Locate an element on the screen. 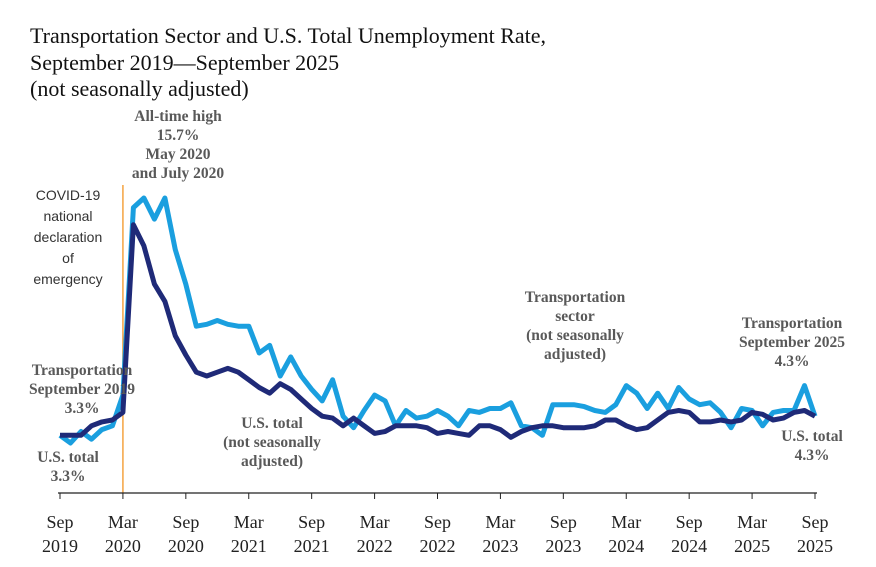  x-tick-label: Sep 2019 is located at coordinates (60, 534).